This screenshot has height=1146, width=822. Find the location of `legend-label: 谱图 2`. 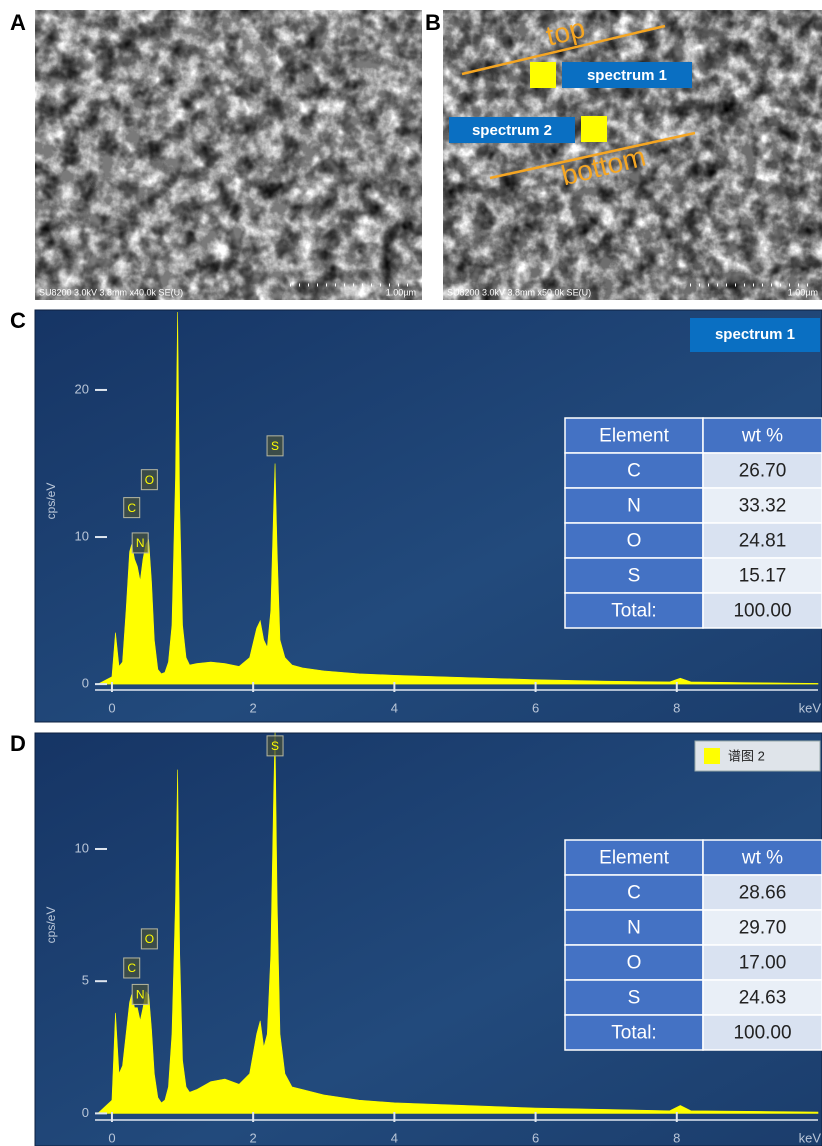

legend-label: 谱图 2 is located at coordinates (746, 755).